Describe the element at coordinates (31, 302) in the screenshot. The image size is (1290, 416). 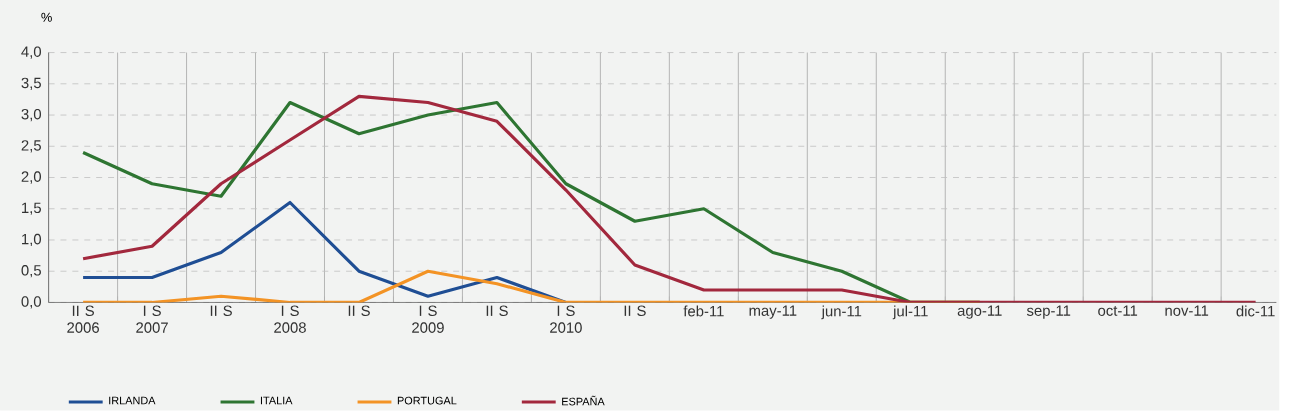
I see `y-tick-label: 0,0` at that location.